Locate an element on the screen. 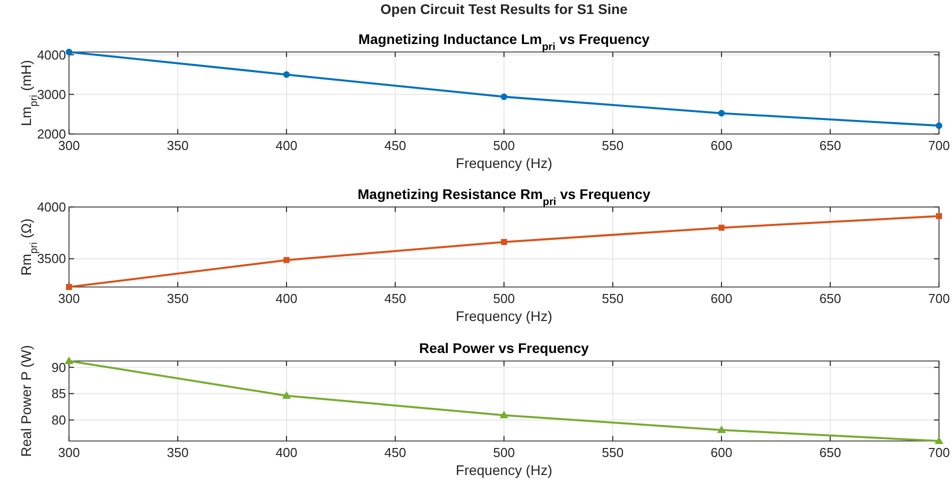 Image resolution: width=952 pixels, height=484 pixels. chart-title: Magnetizing Inductance Lm$_{pri}$ vs Frequency is located at coordinates (504, 42).